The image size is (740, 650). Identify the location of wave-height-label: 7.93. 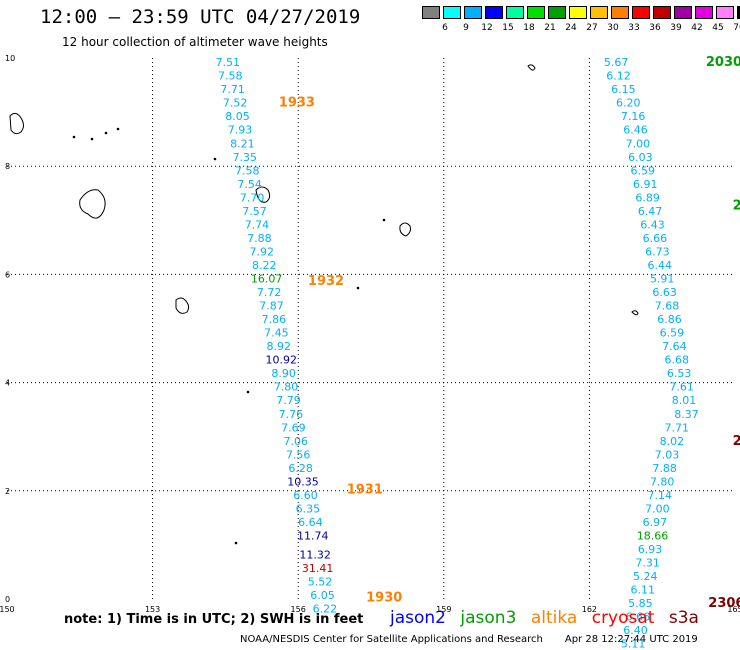
(240, 130).